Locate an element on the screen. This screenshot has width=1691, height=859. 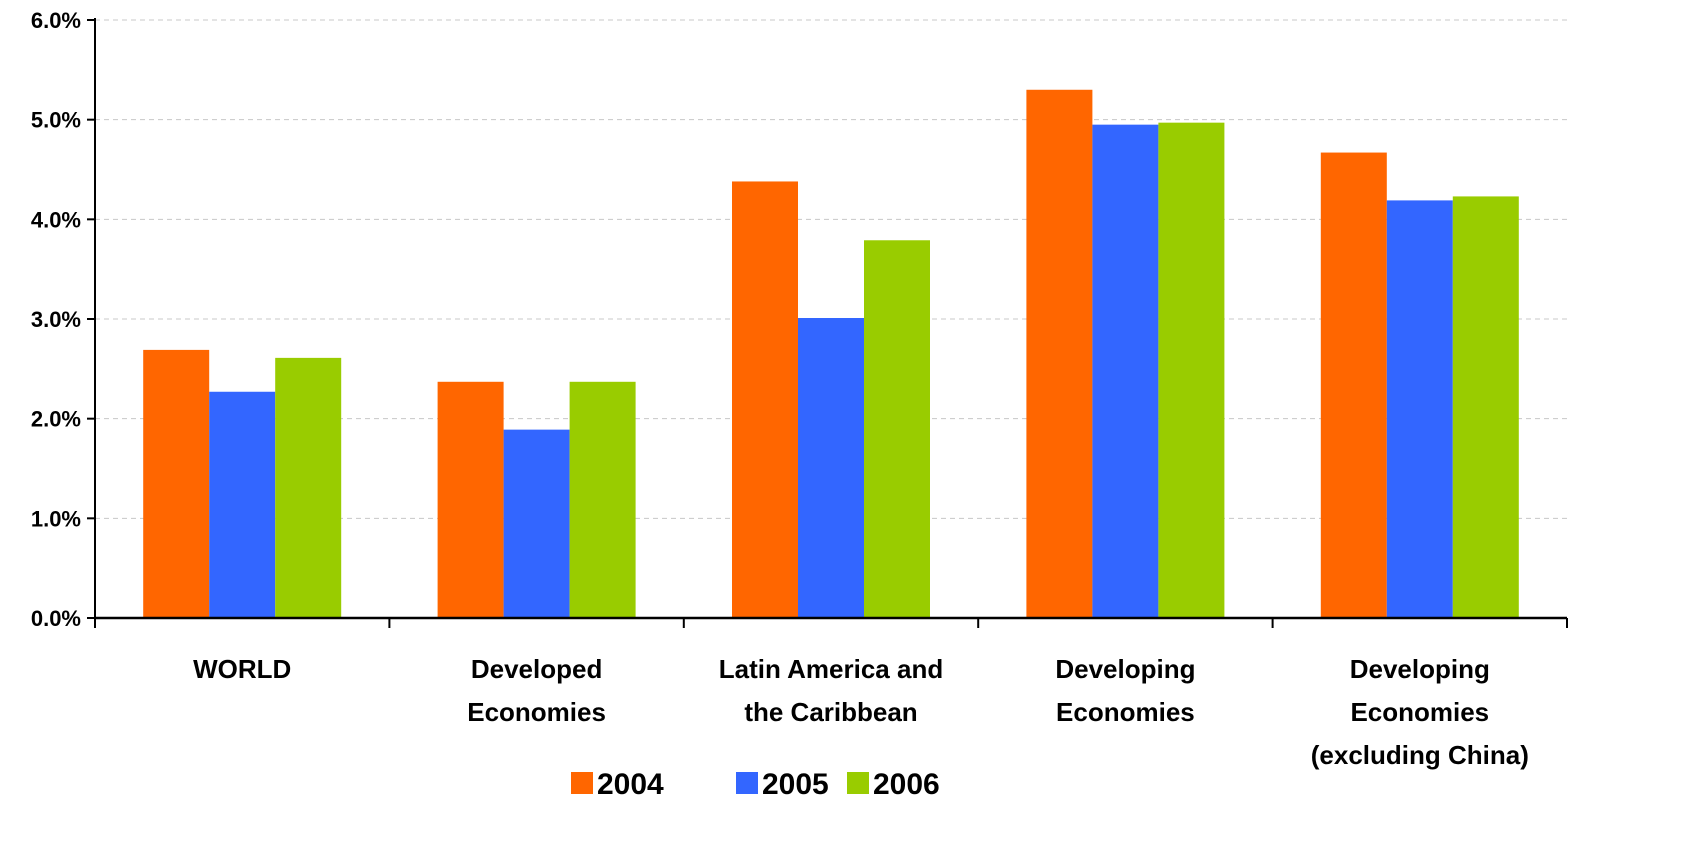
x-category-label: WORLD is located at coordinates (242, 669).